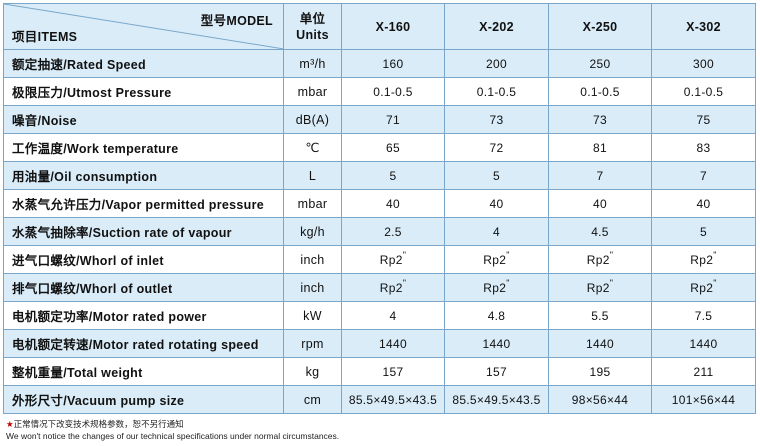 The width and height of the screenshot is (760, 446). Describe the element at coordinates (312, 91) in the screenshot. I see `unit-cell: mbar` at that location.